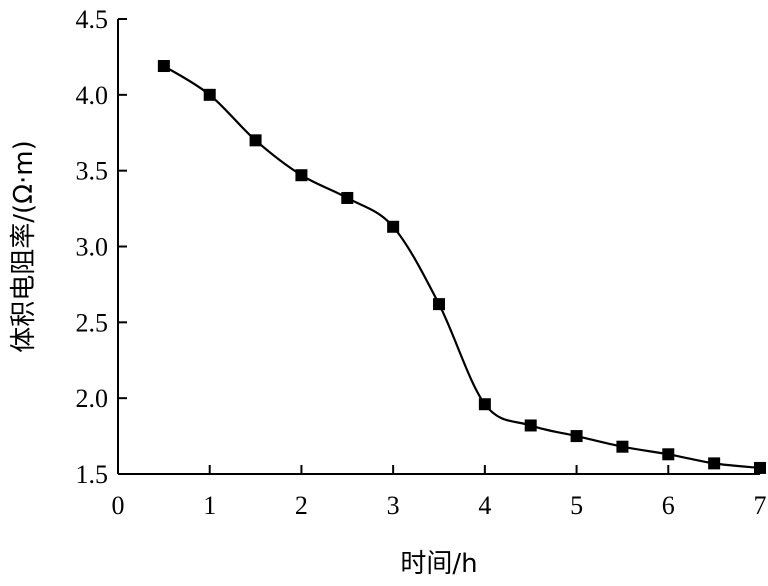 This screenshot has height=586, width=768. Describe the element at coordinates (92, 398) in the screenshot. I see `y-tick-label: 2.0` at that location.